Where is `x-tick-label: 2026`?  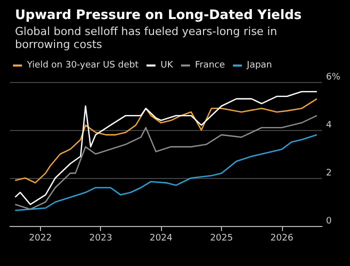
x-tick-label: 2026 is located at coordinates (282, 239).